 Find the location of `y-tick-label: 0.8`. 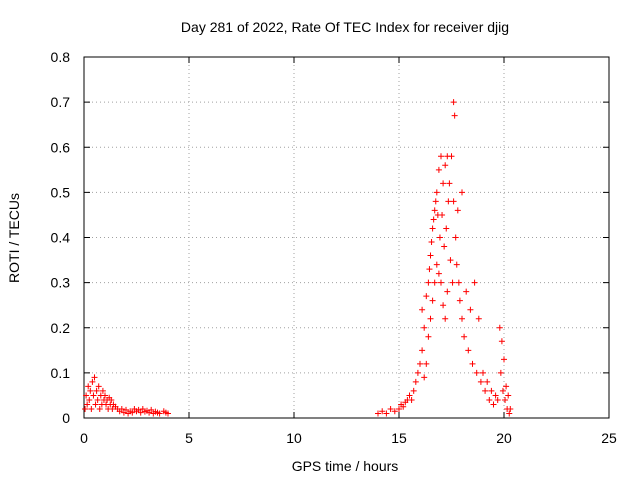

y-tick-label: 0.8 is located at coordinates (61, 57).